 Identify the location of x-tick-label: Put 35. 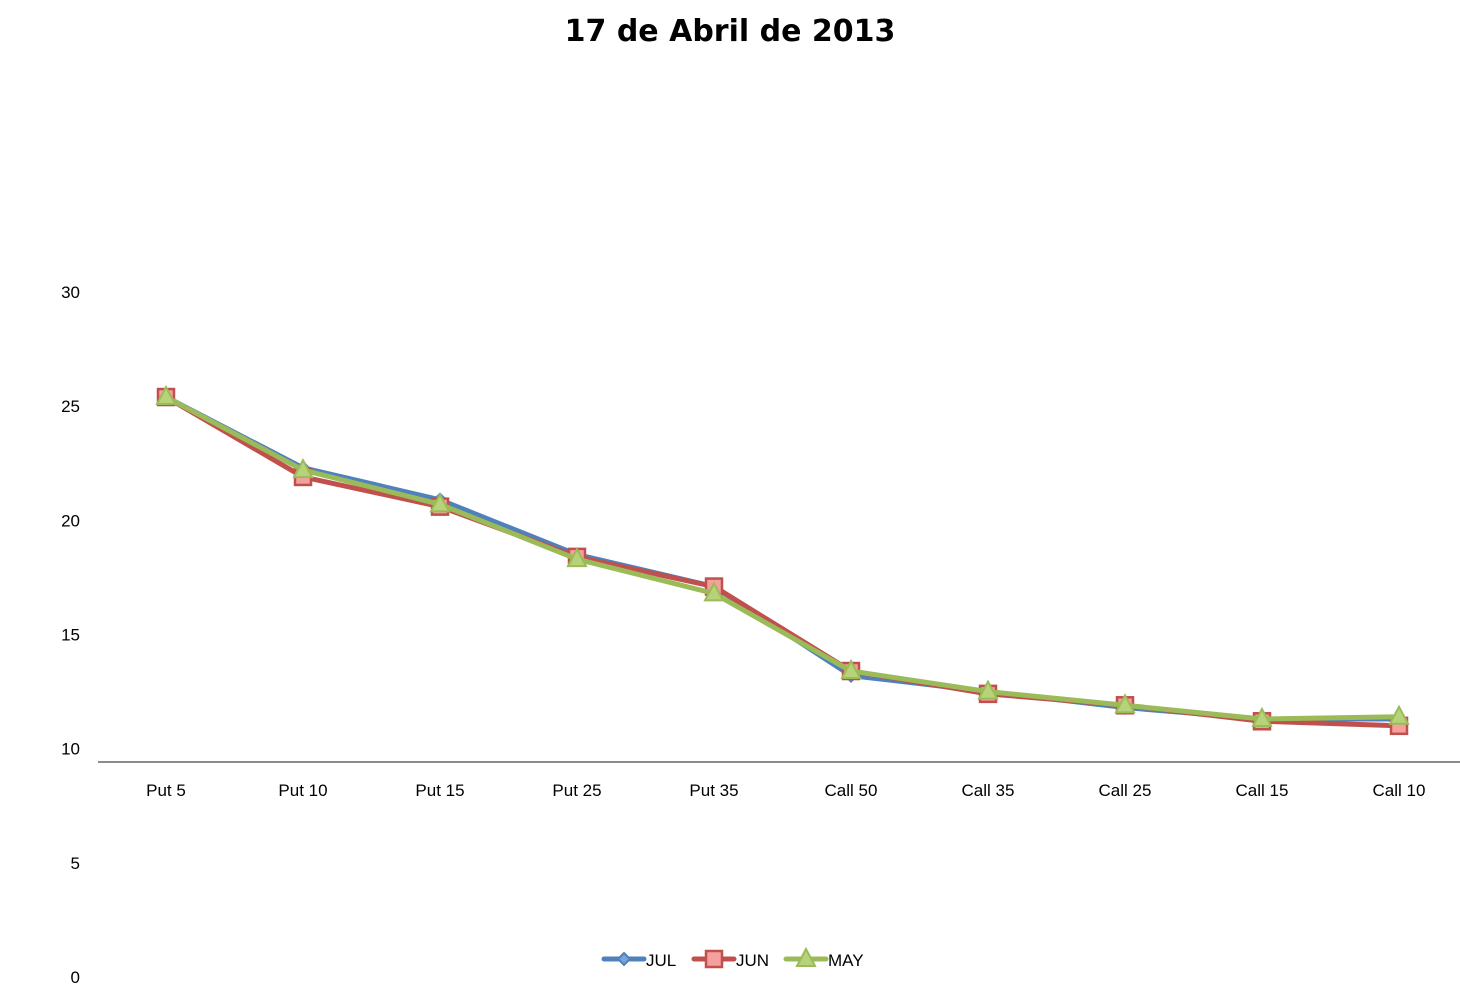
(713, 790).